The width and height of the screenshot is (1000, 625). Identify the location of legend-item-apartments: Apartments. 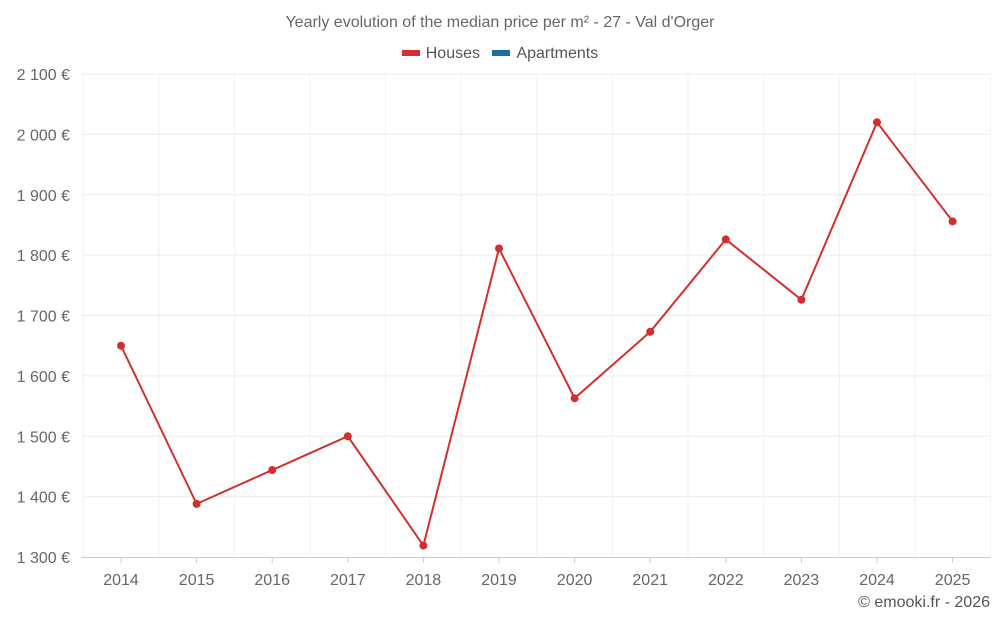
(545, 54).